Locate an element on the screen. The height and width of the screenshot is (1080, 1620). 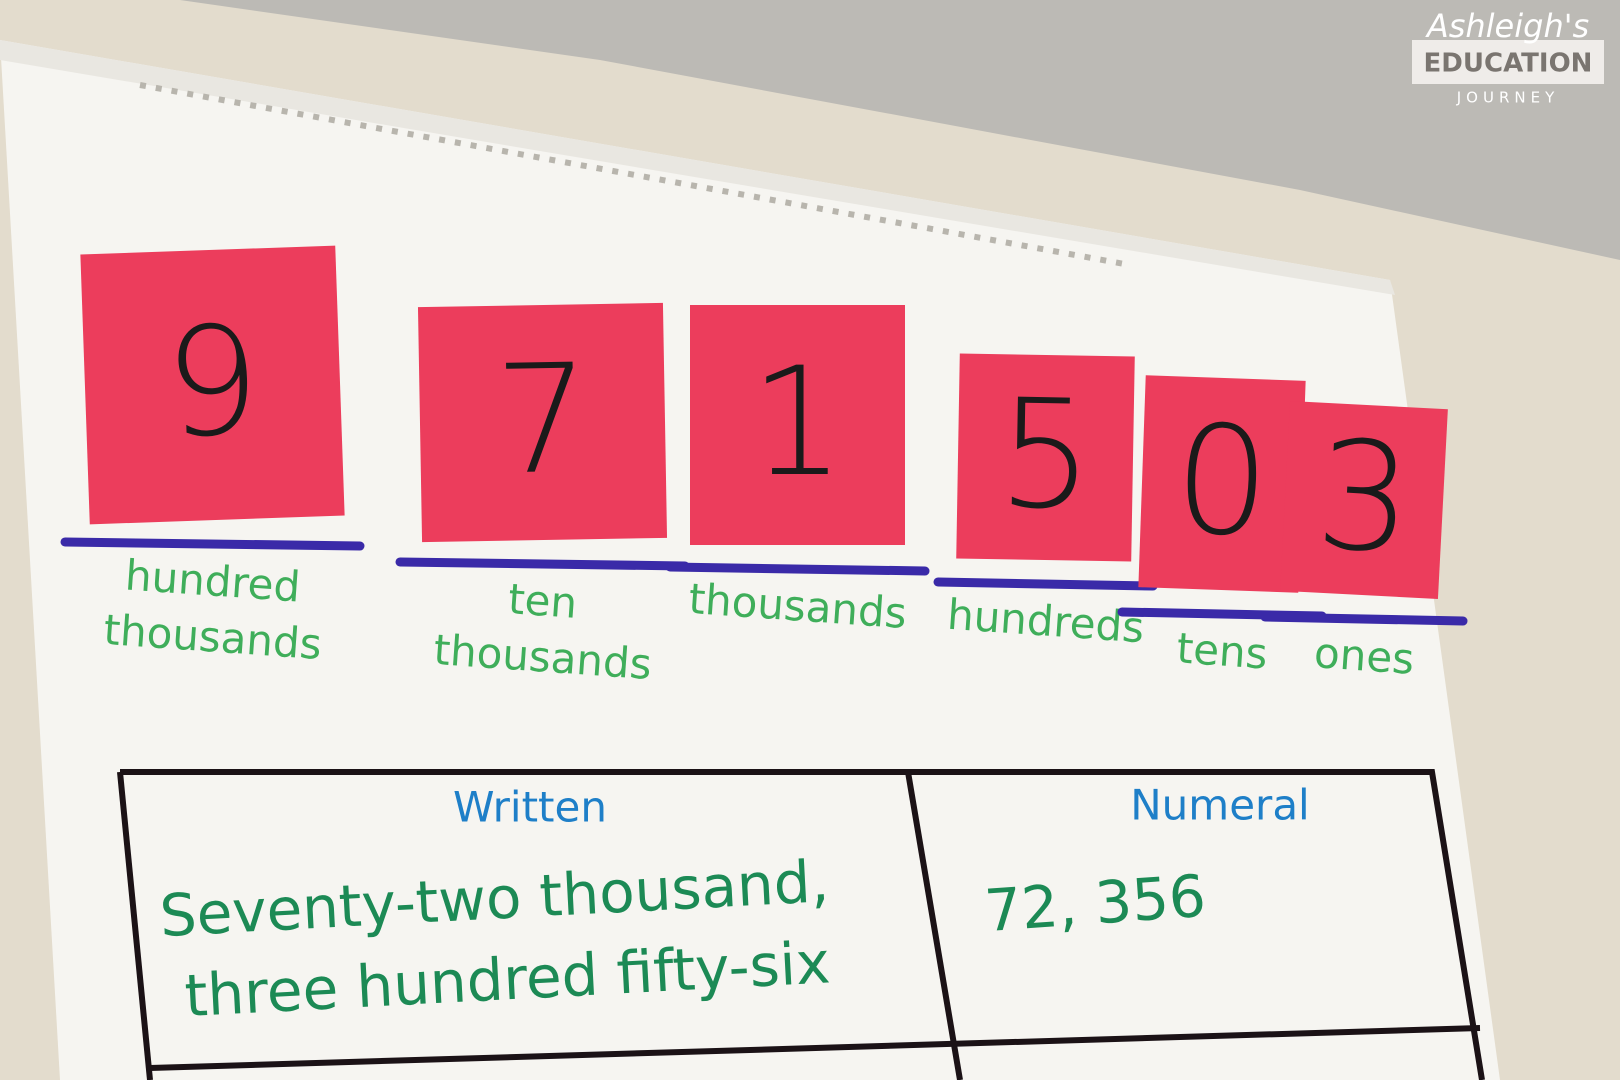
logo-line2: JOURNEY is located at coordinates (1508, 98).